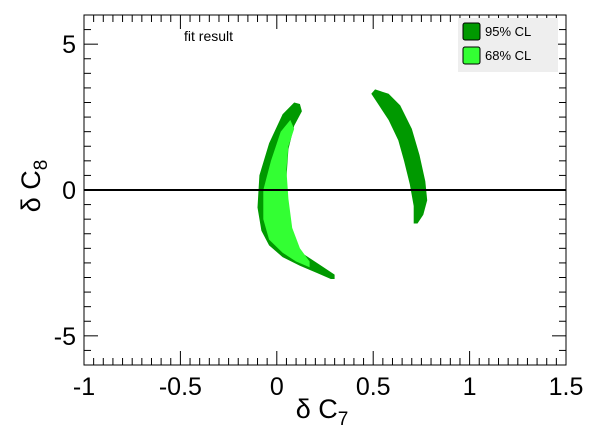 Image resolution: width=596 pixels, height=432 pixels. Describe the element at coordinates (373, 387) in the screenshot. I see `x-tick-label: 0.5` at that location.